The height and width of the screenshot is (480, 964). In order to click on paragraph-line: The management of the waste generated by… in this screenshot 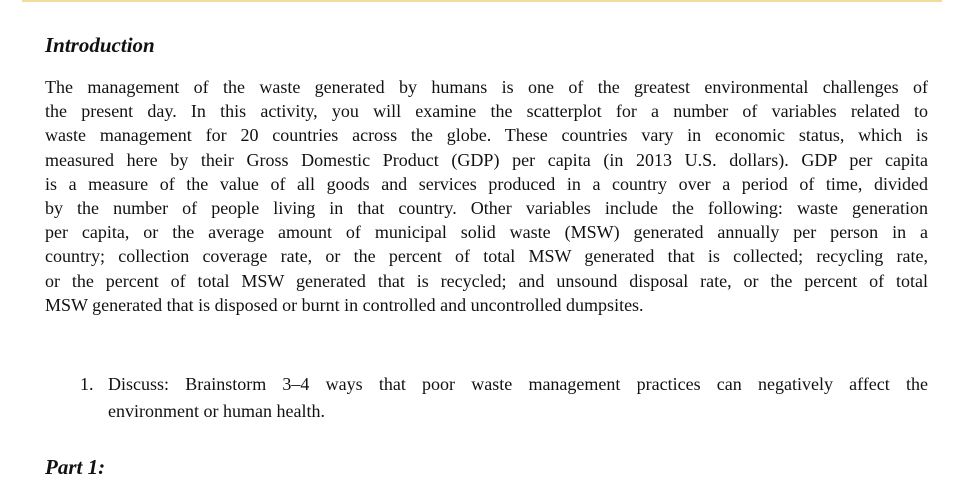, I will do `click(486, 87)`.